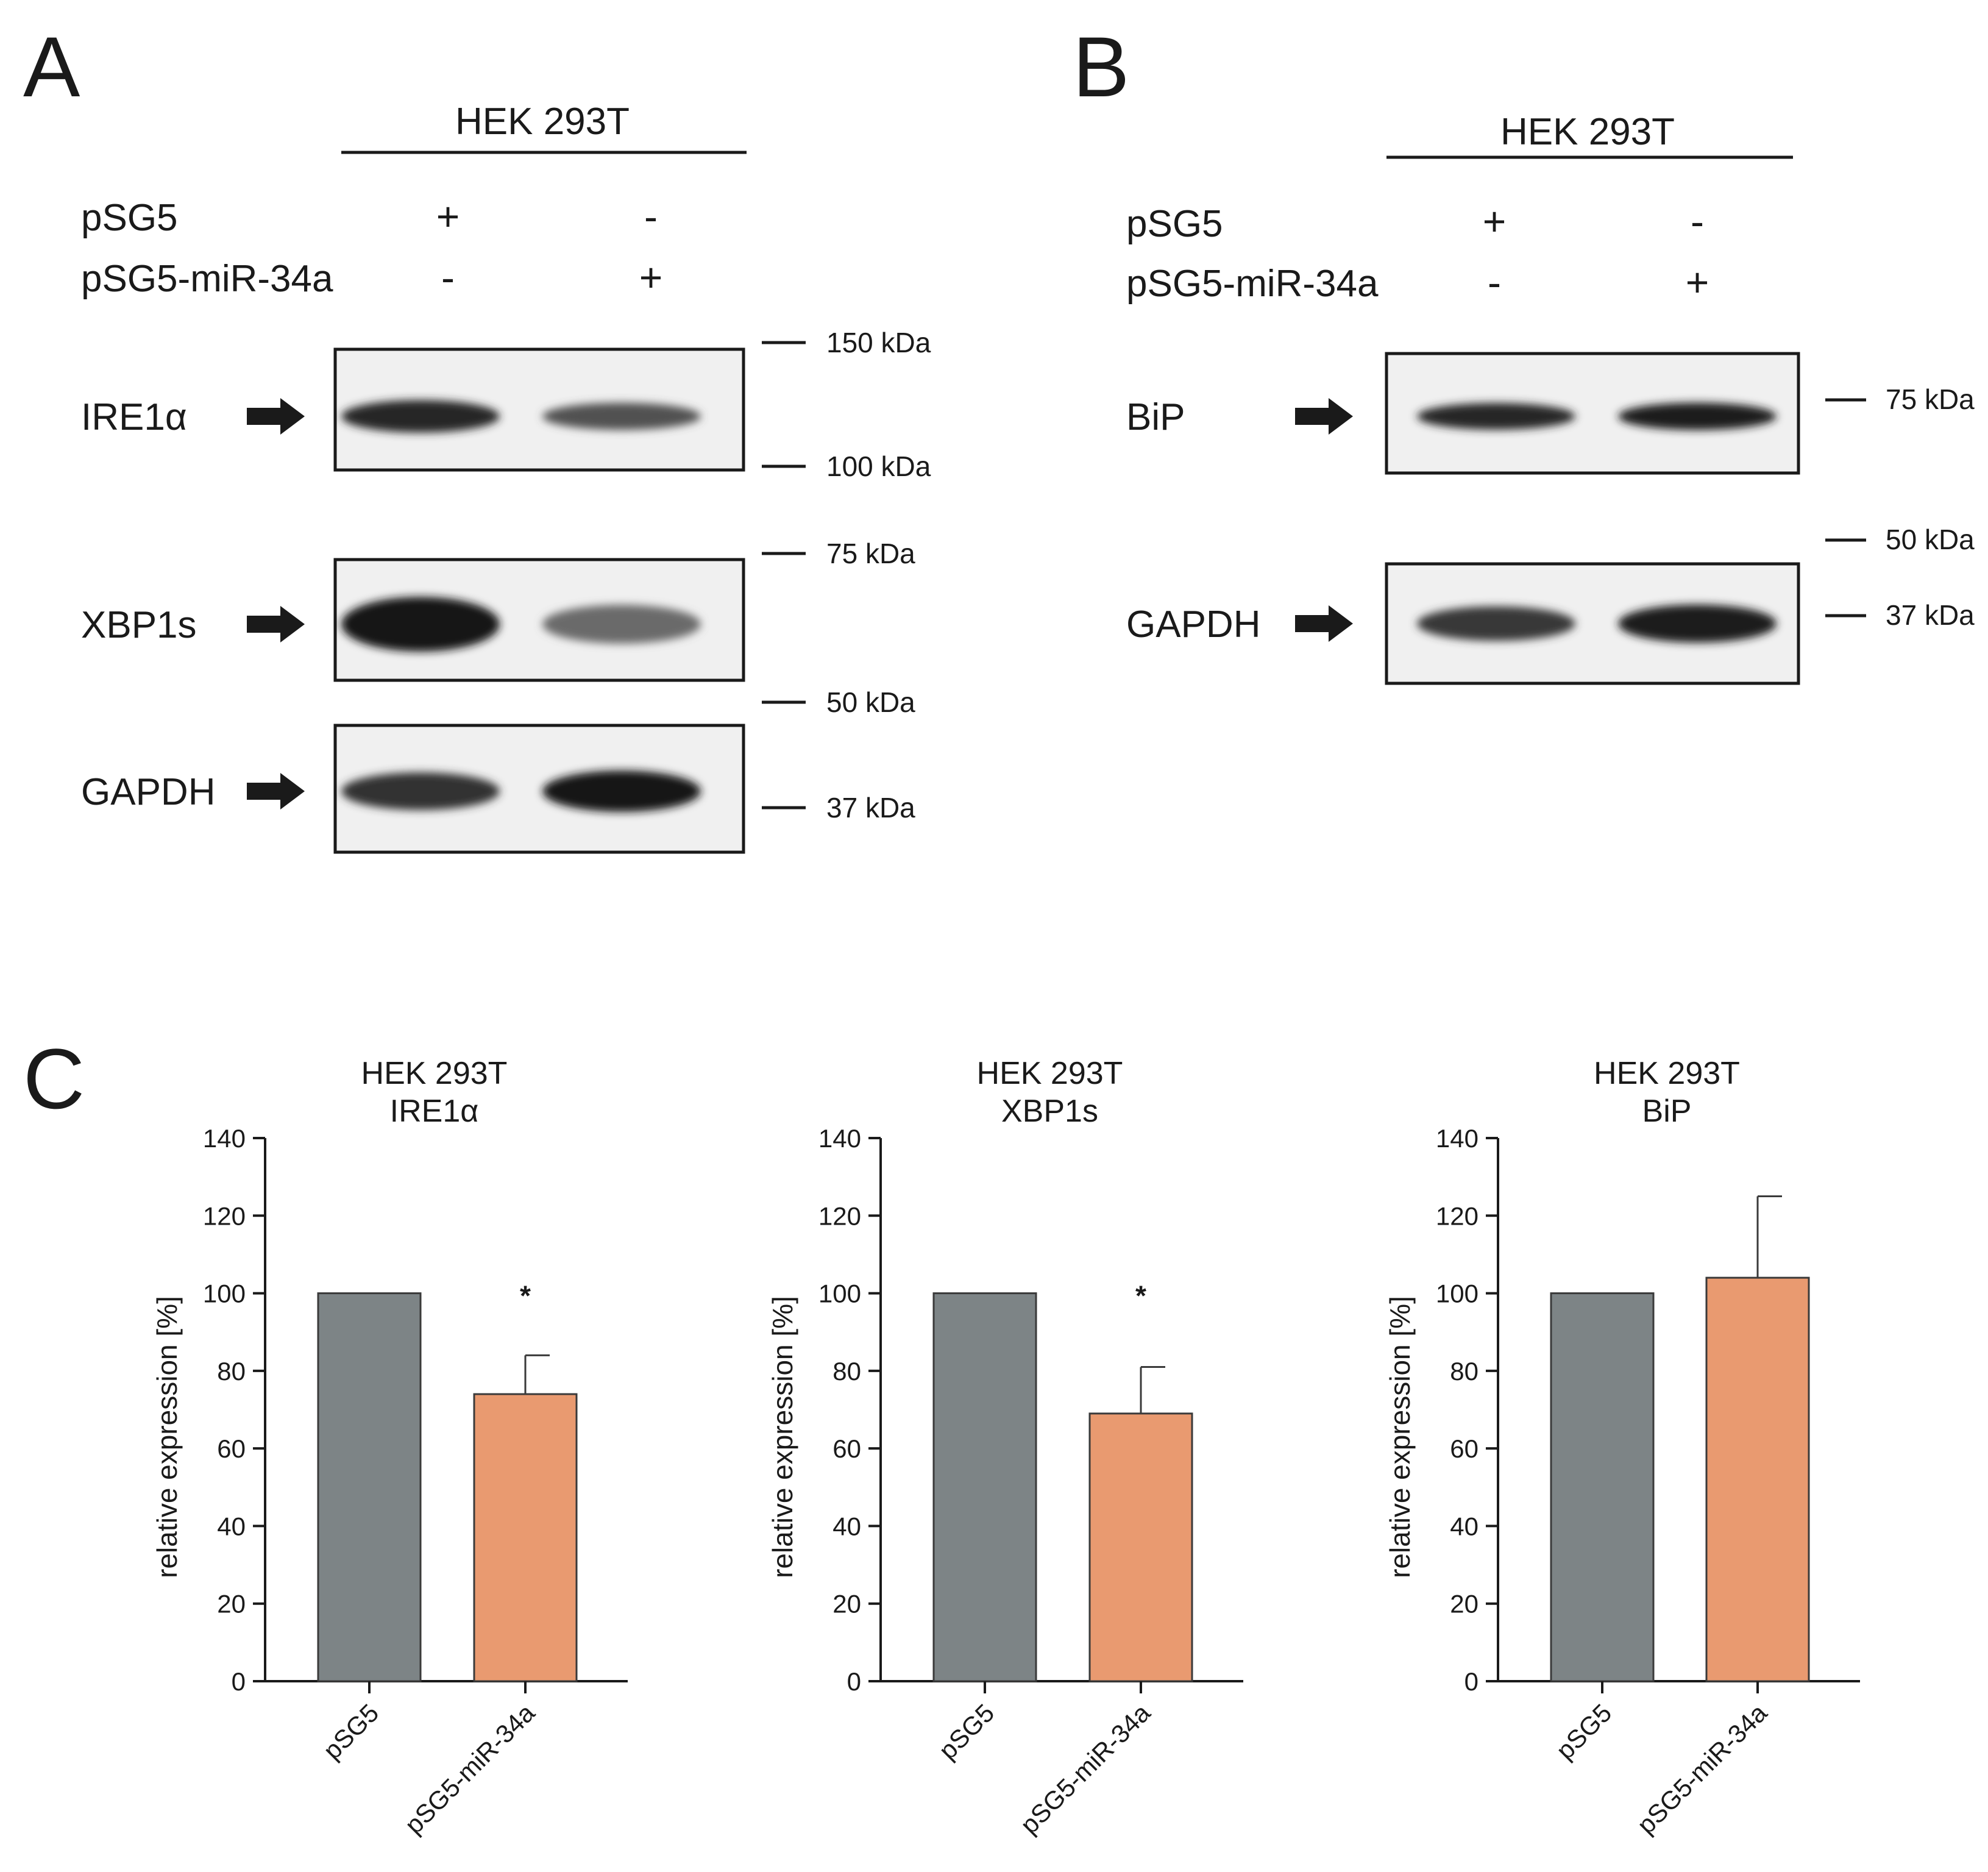 Image resolution: width=1988 pixels, height=1872 pixels. What do you see at coordinates (1463, 518) in the screenshot?
I see `panel-b-blots: BiP GAPDH` at bounding box center [1463, 518].